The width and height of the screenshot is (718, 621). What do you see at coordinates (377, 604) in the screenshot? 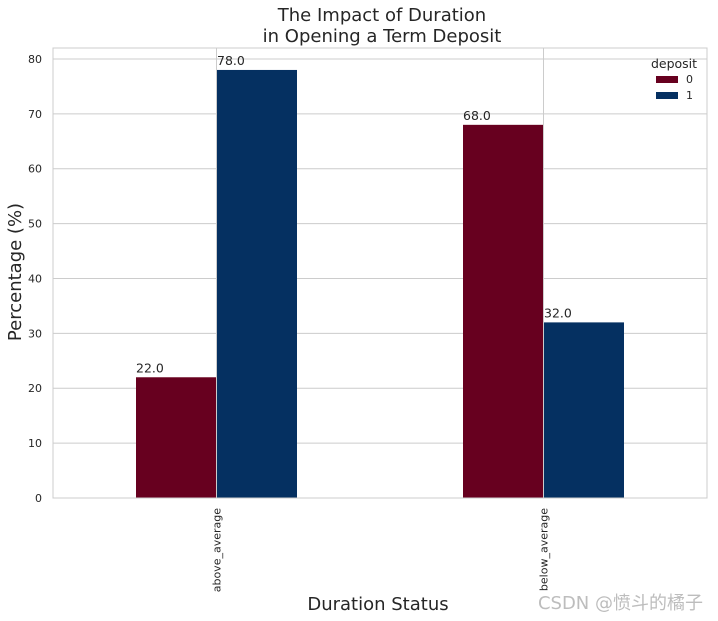
I see `x-axis-label: Duration Status` at bounding box center [377, 604].